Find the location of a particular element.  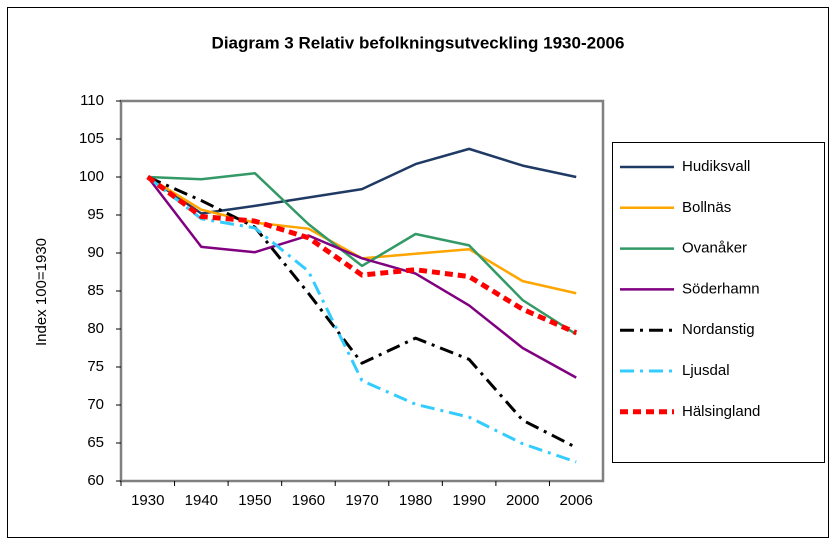

y-tick-label: 90 is located at coordinates (95, 252).